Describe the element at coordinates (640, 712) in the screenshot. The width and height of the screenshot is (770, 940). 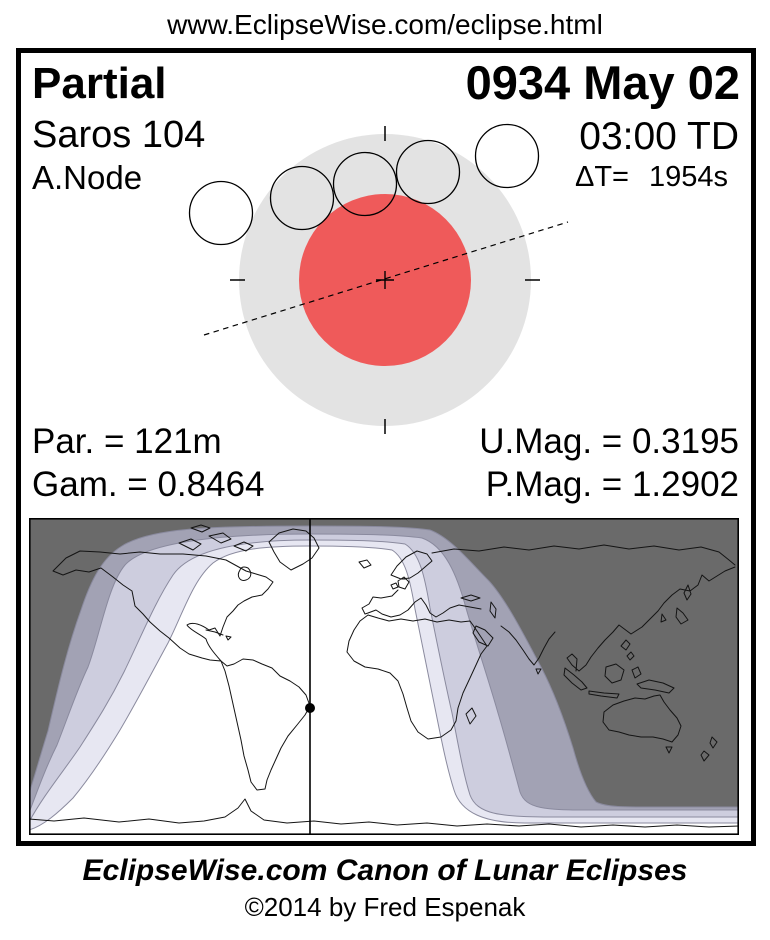
I see `coast-australia-oceania` at that location.